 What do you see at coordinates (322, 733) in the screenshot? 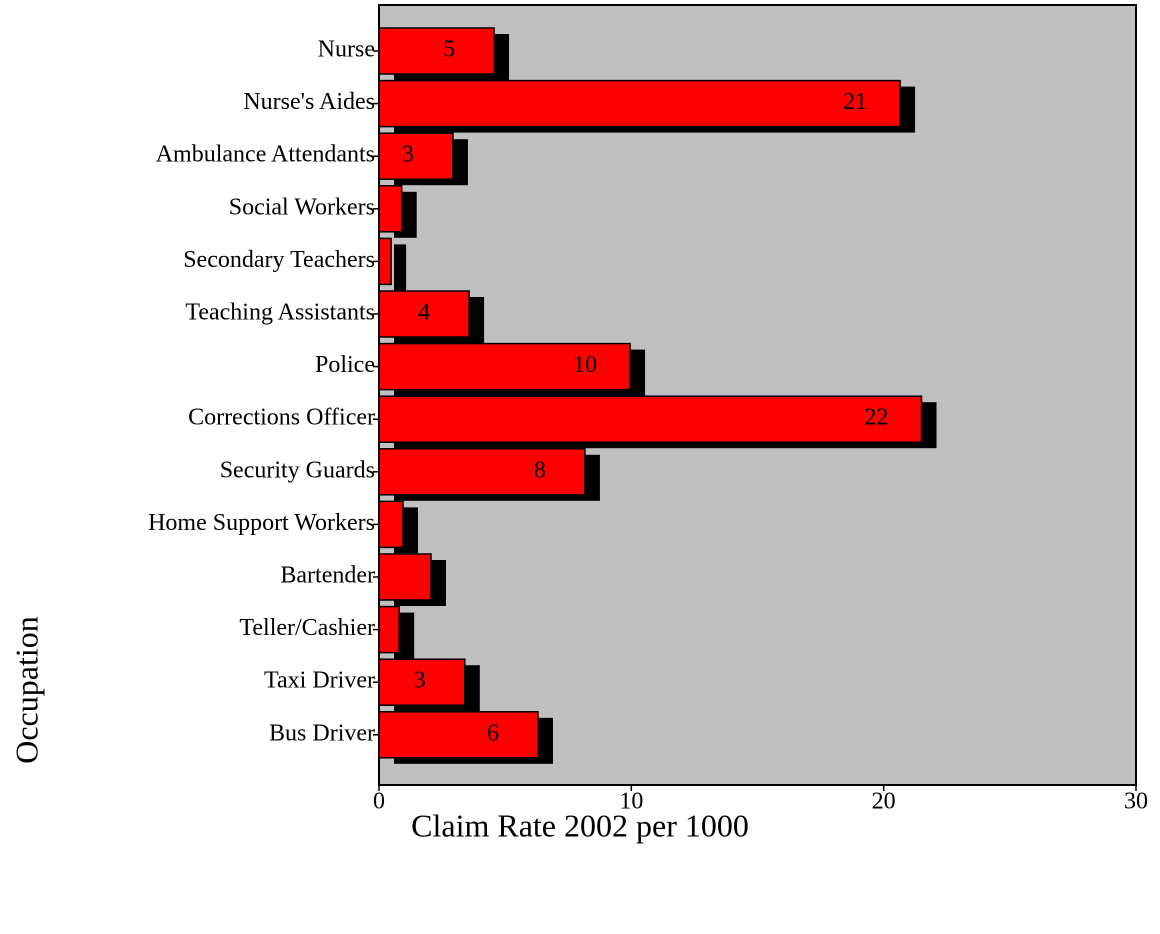
I see `y-tick-label: Bus Driver` at bounding box center [322, 733].